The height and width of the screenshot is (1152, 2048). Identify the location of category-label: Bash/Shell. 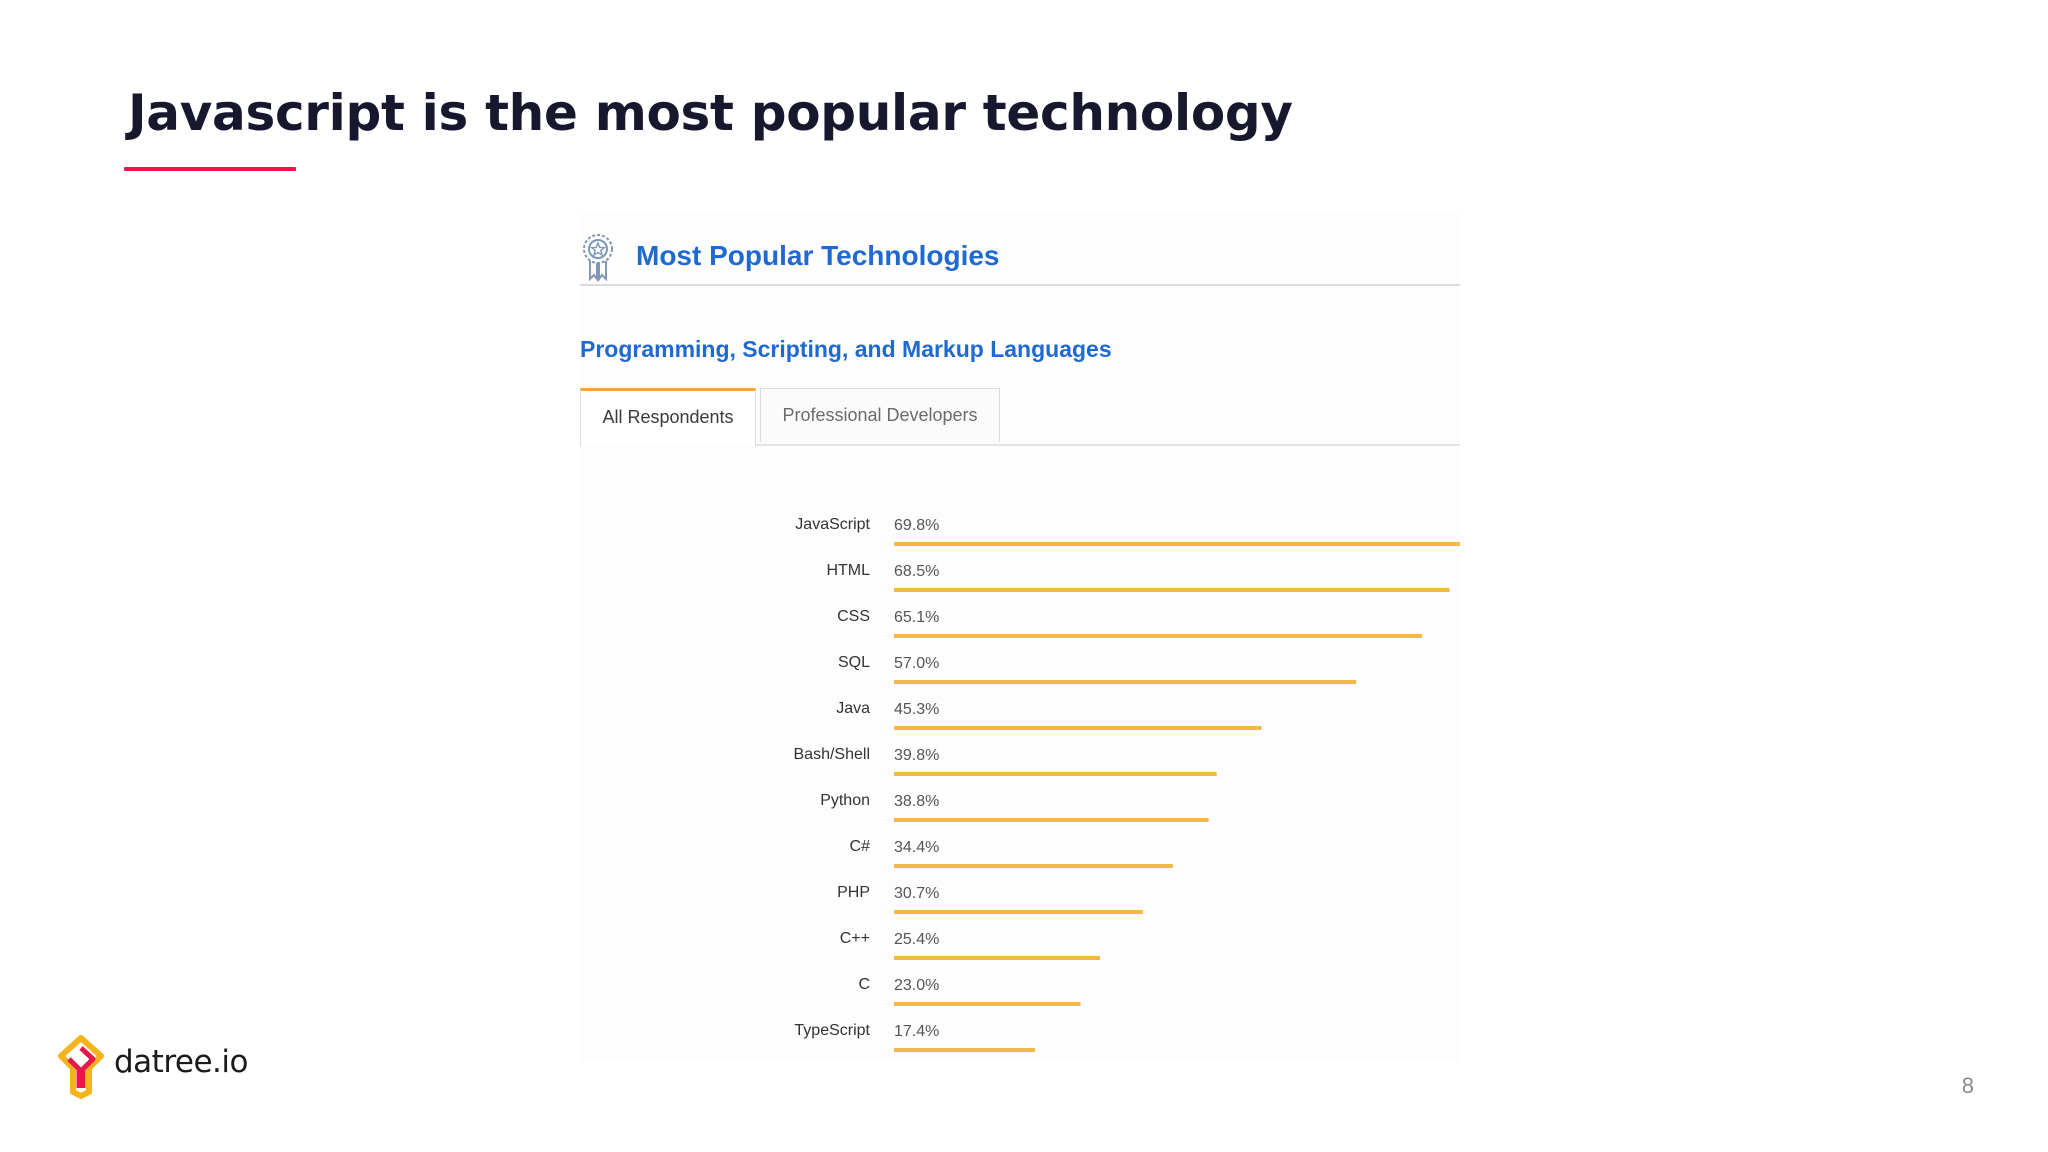
(832, 754).